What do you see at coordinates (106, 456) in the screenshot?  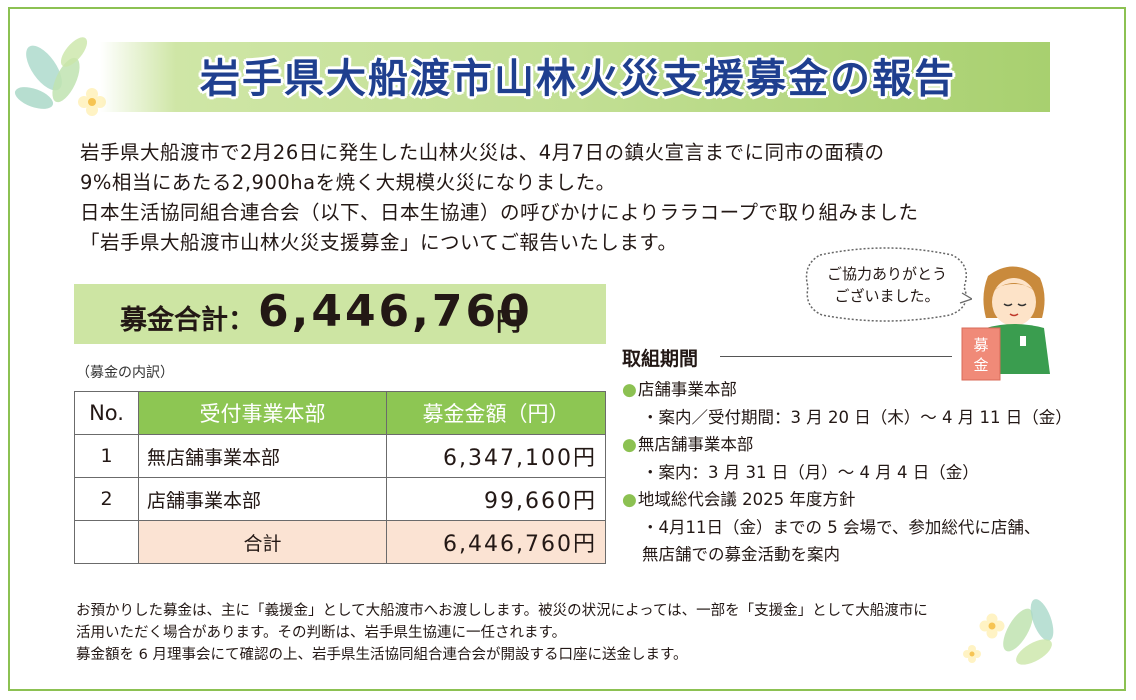 I see `row-no: 1` at bounding box center [106, 456].